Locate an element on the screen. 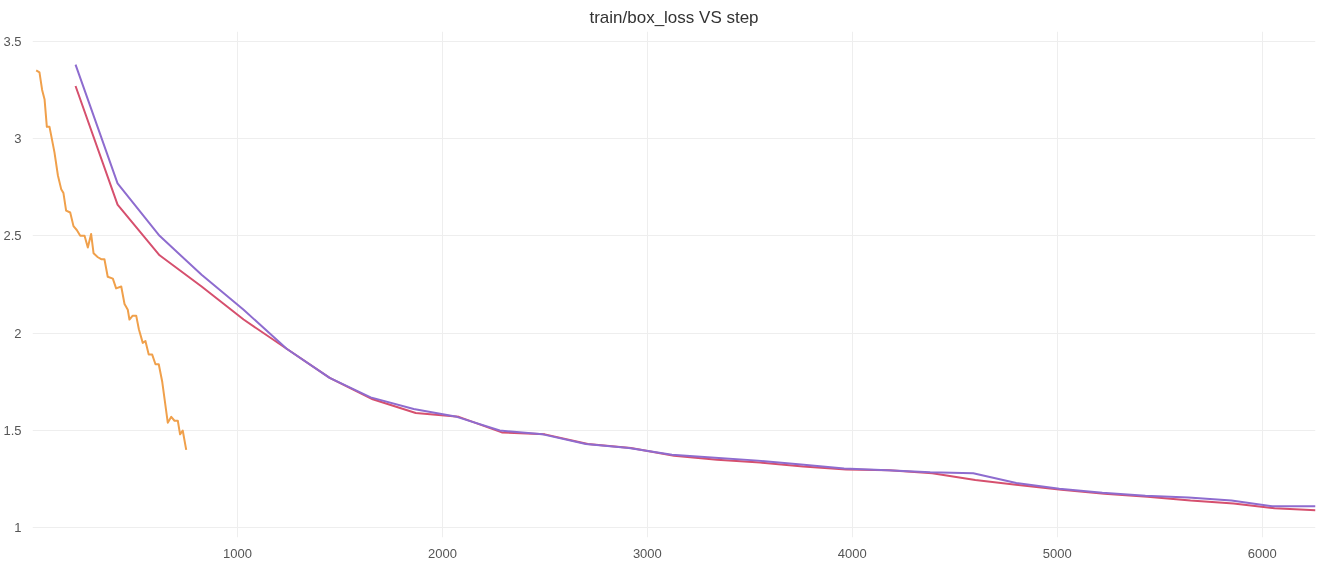  x-tick-label: 6000 is located at coordinates (1262, 553).